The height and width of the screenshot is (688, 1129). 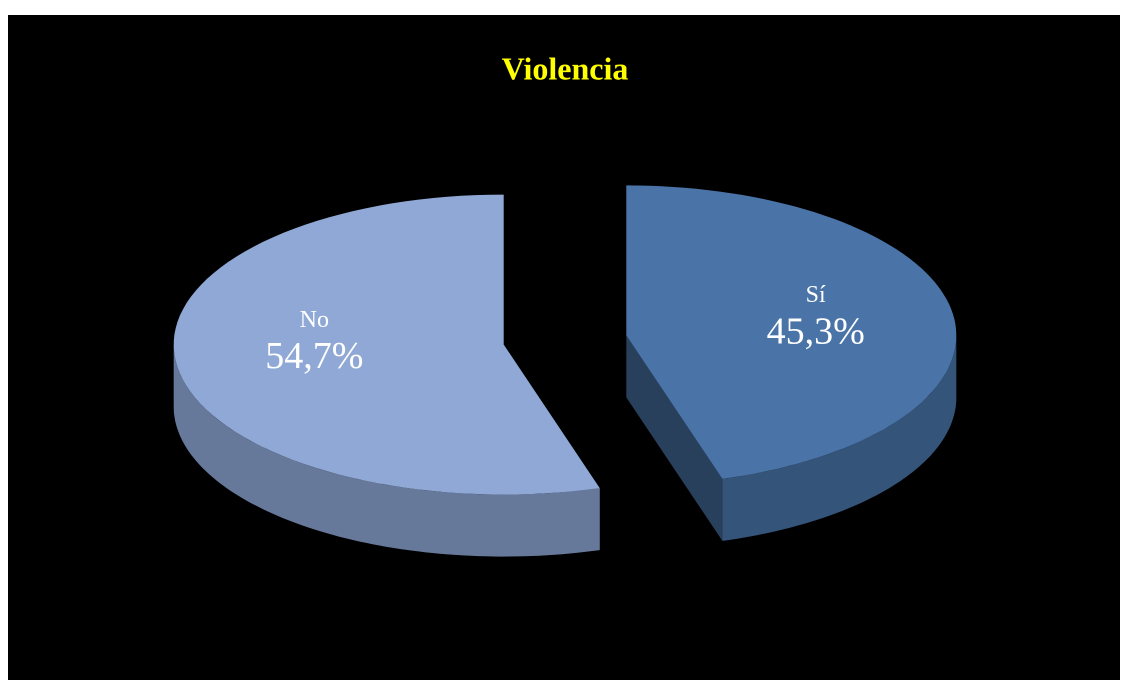 What do you see at coordinates (314, 356) in the screenshot?
I see `slice-value-label: 54,7%` at bounding box center [314, 356].